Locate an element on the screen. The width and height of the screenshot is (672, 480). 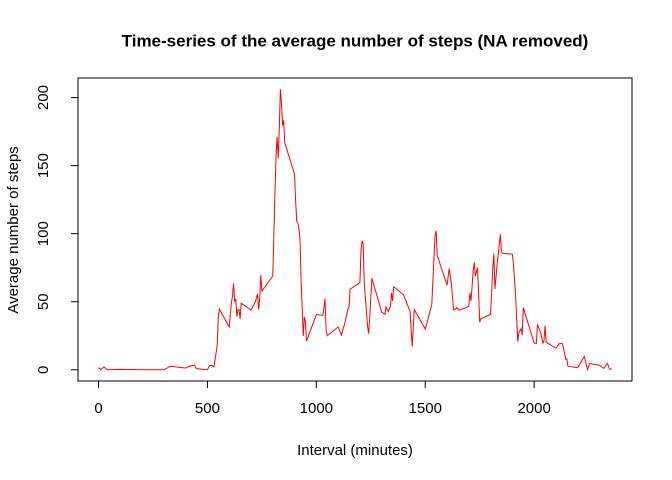
y-axis-label: Average number of steps is located at coordinates (13, 229).